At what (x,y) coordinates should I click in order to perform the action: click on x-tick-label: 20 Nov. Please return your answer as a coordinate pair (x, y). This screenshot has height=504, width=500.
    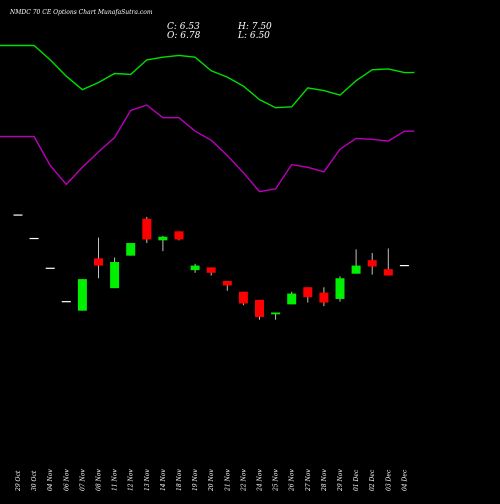
    Looking at the image, I should click on (211, 480).